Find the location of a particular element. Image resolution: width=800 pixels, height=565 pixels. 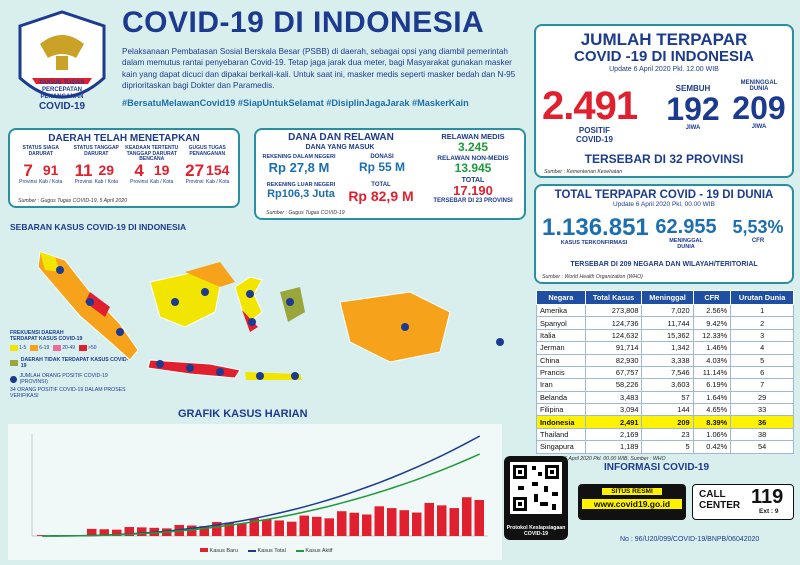

table-cell: 67,757 is located at coordinates (613, 372).